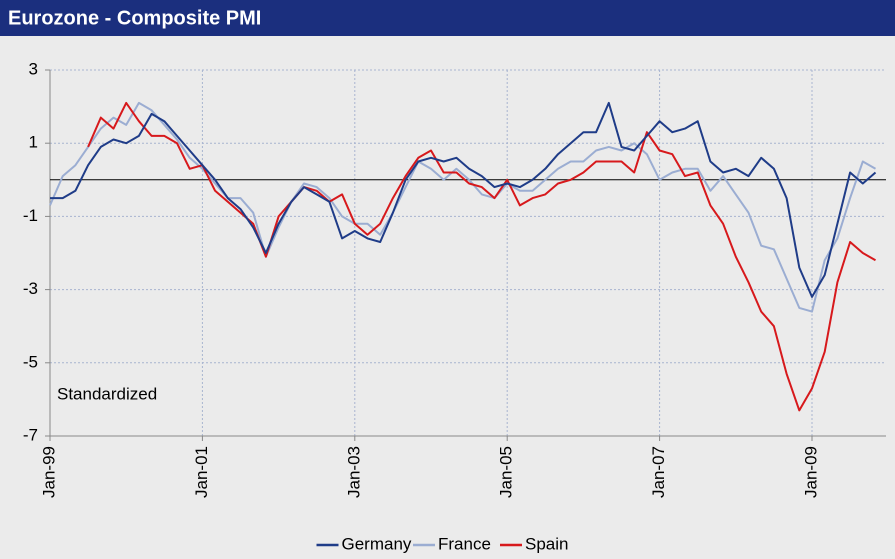 The height and width of the screenshot is (559, 895). What do you see at coordinates (48, 472) in the screenshot?
I see `x-tick-label: Jan-99` at bounding box center [48, 472].